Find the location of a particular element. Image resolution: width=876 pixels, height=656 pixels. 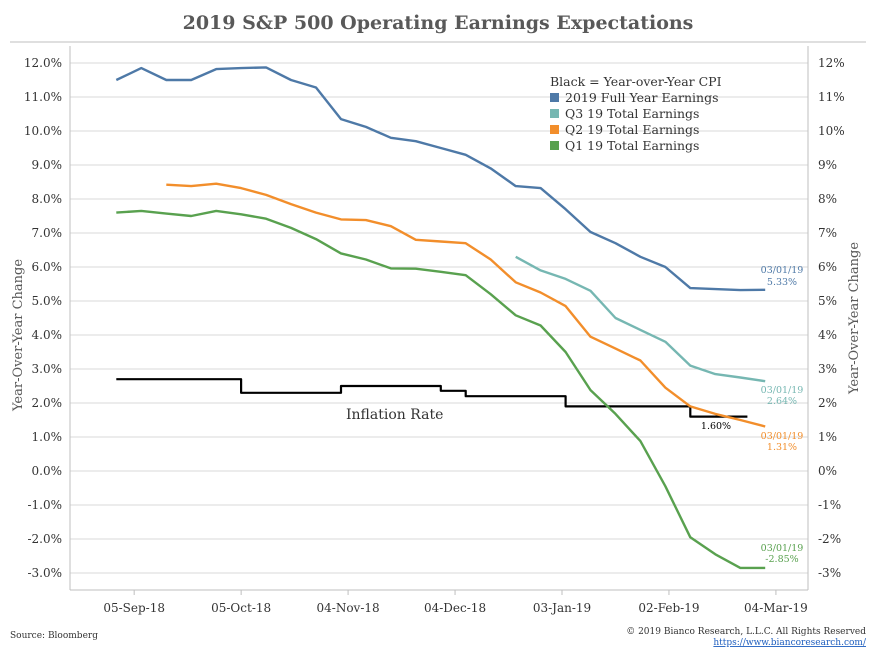

inflation-rate-label: Inflation Rate is located at coordinates (394, 415).